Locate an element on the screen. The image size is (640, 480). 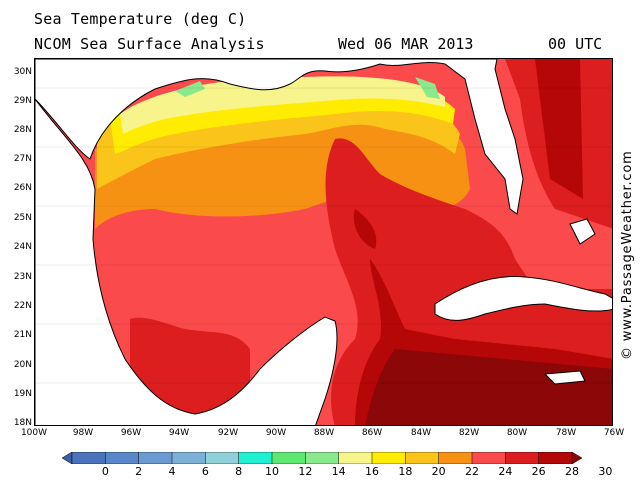
map-title: Sea Temperature (deg C) is located at coordinates (140, 19).